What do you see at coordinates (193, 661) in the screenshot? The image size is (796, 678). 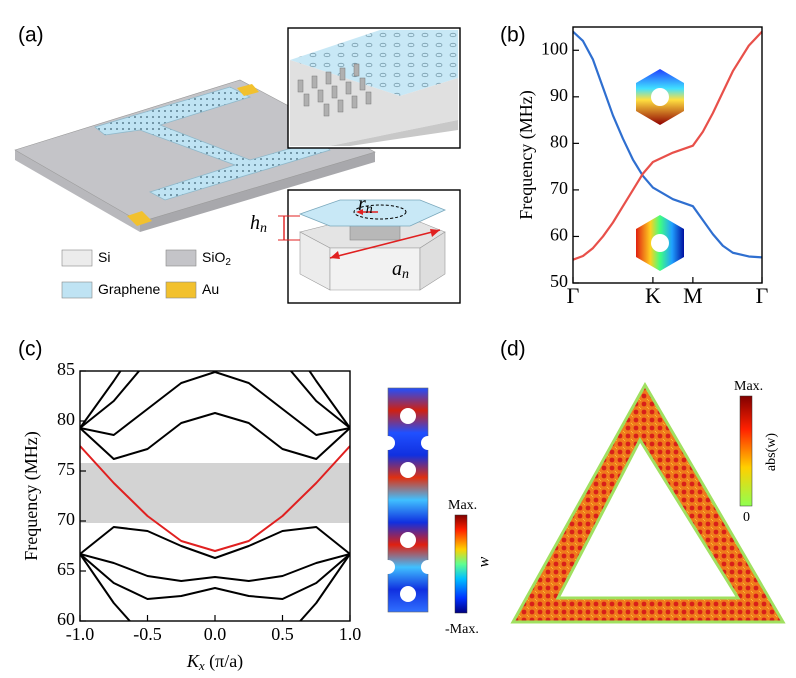 I see `x-label-symbol: K` at bounding box center [193, 661].